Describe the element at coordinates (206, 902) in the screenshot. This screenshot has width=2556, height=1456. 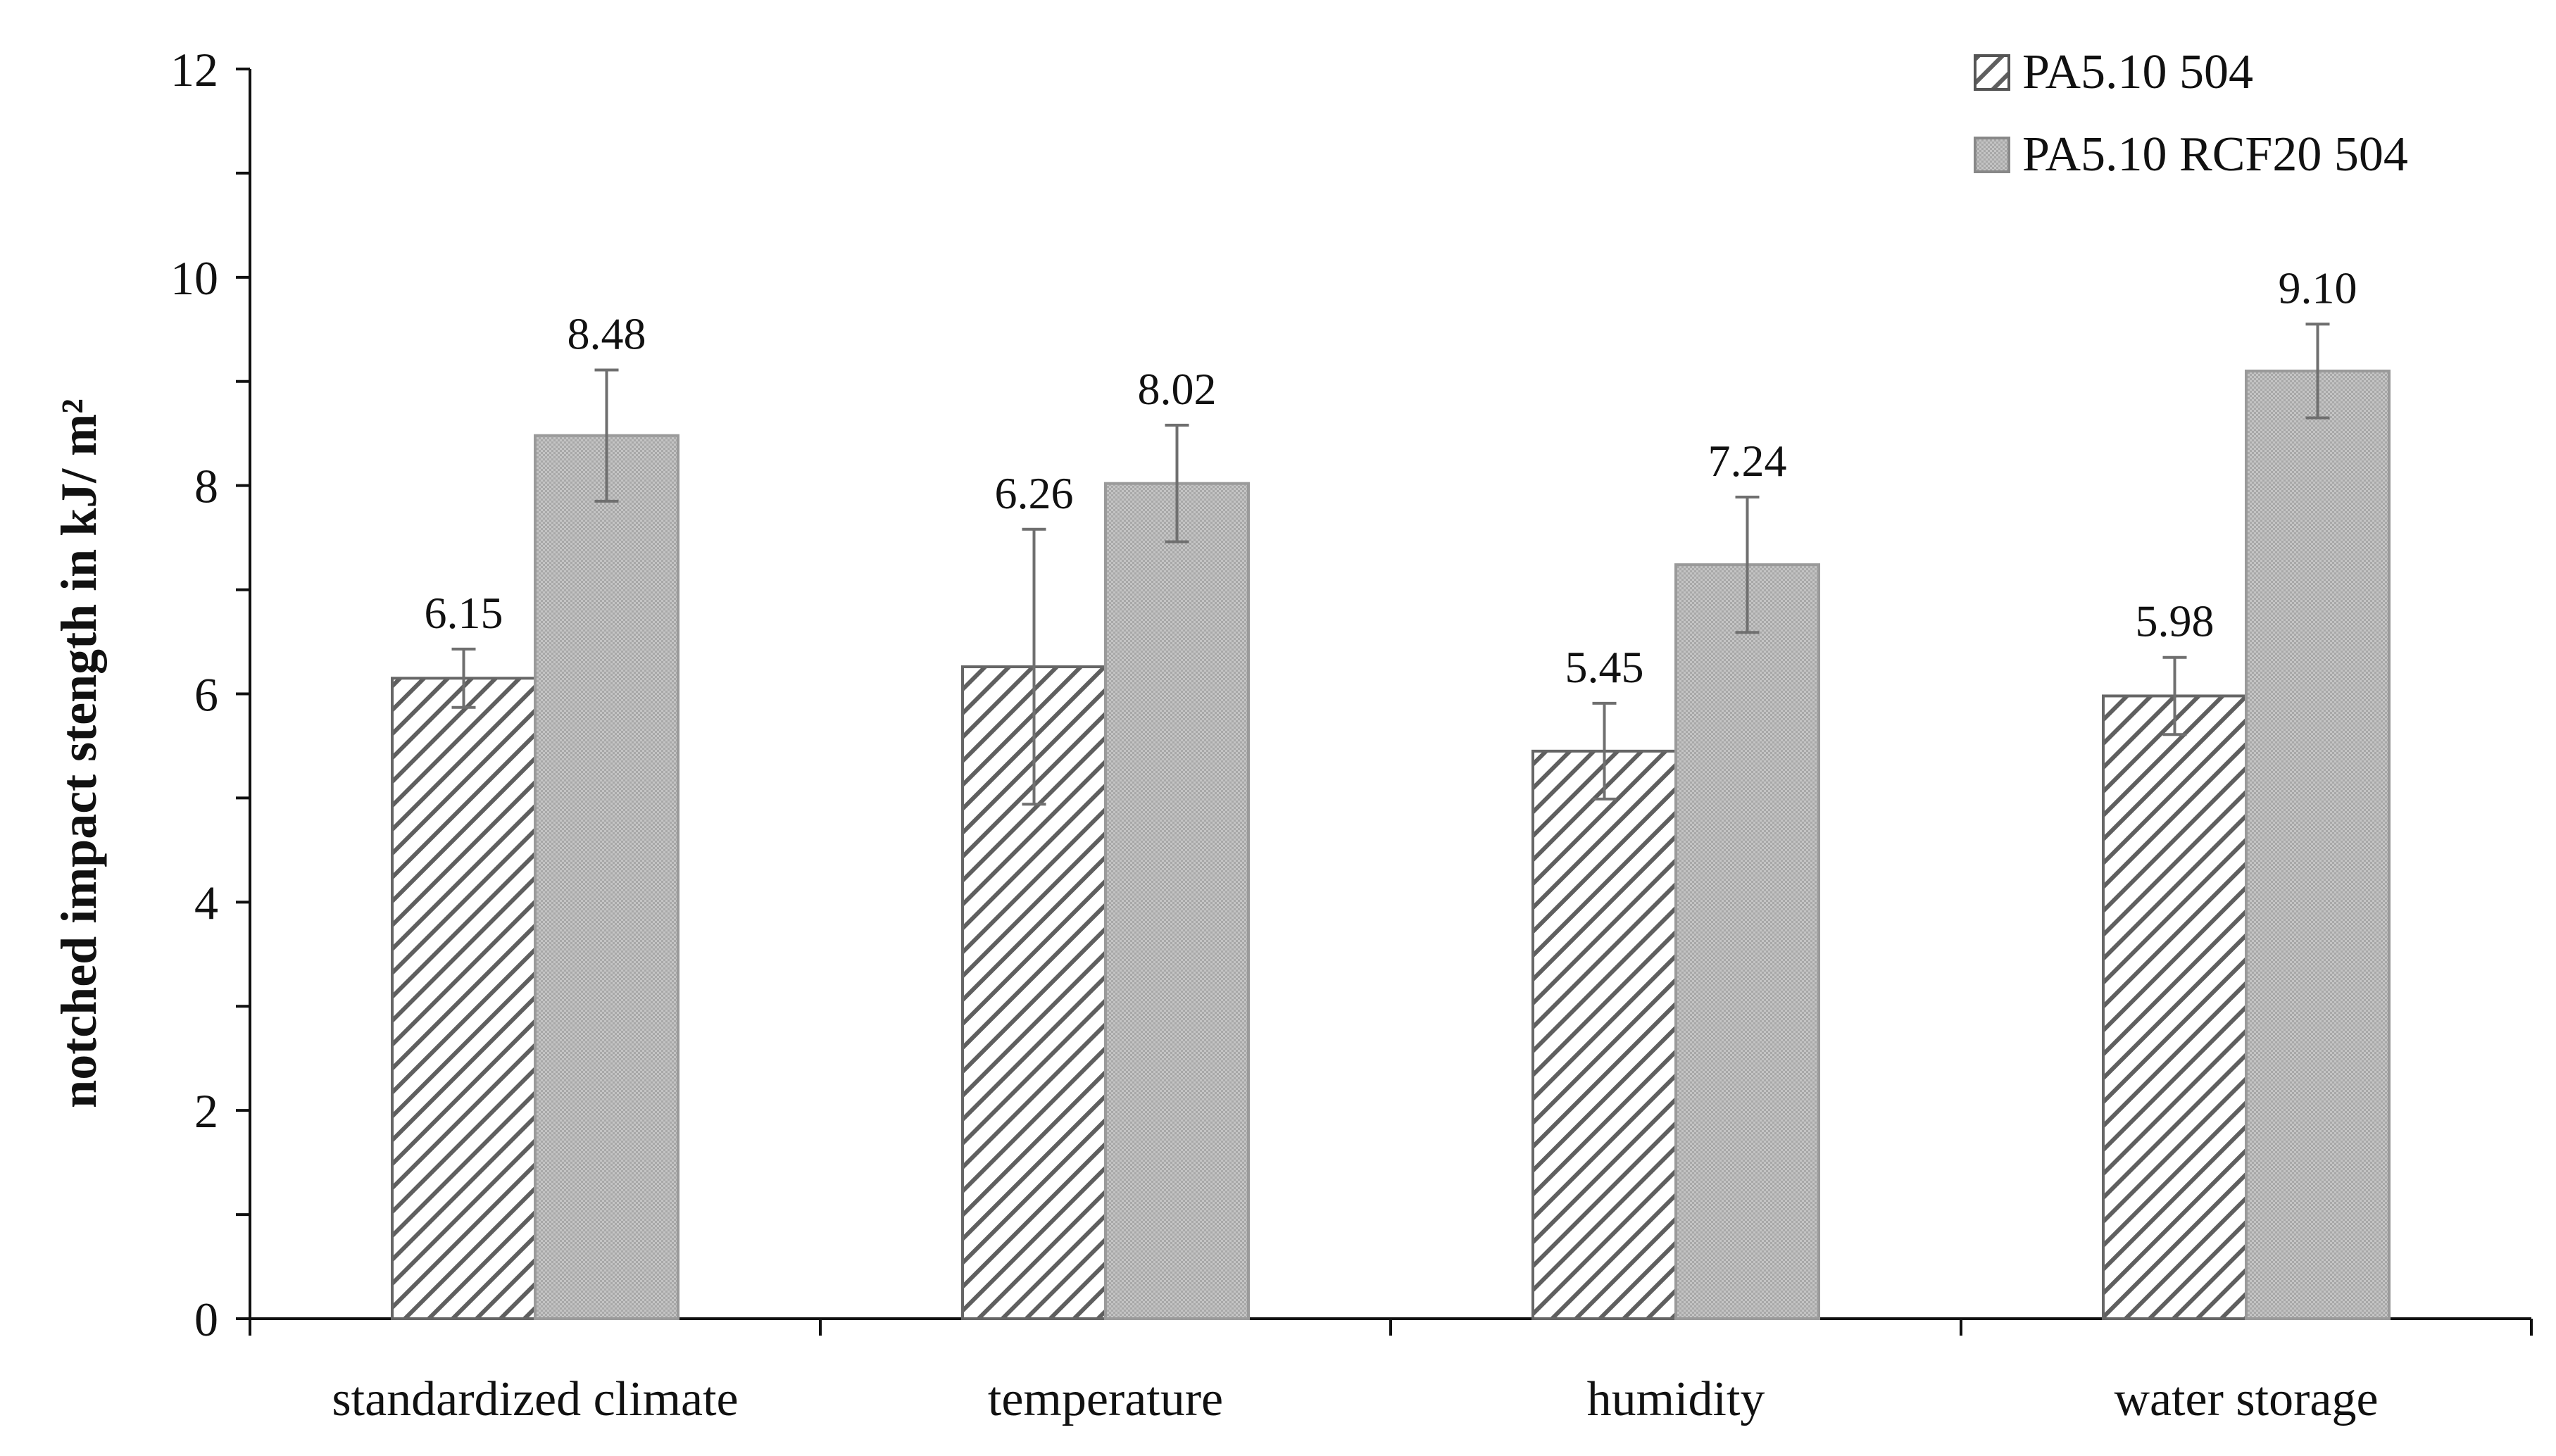
I see `y-tick-label: 4` at that location.